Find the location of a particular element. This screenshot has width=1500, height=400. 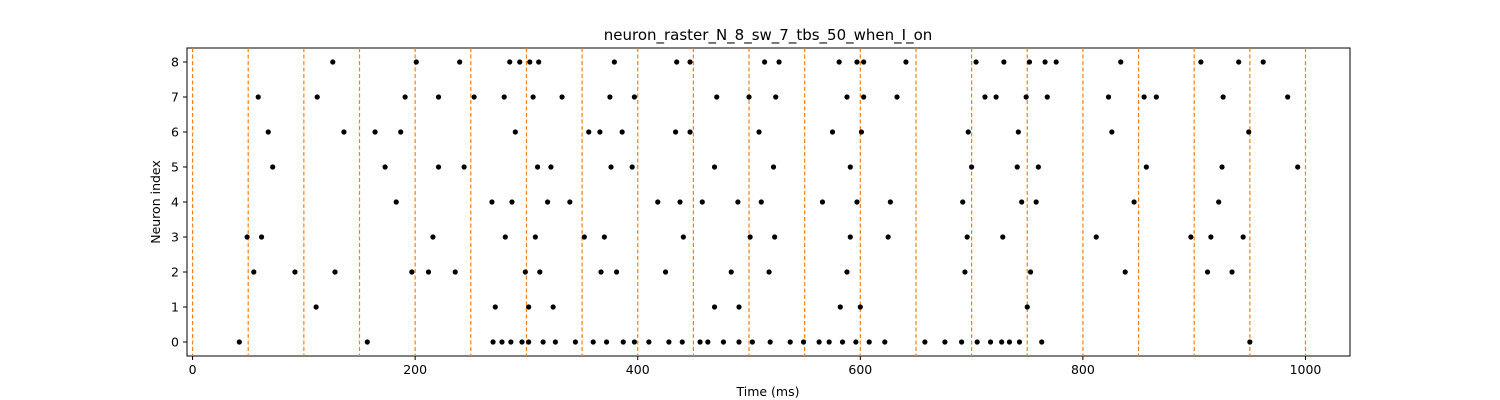

x-axis-label: Time (ms) is located at coordinates (767, 391).